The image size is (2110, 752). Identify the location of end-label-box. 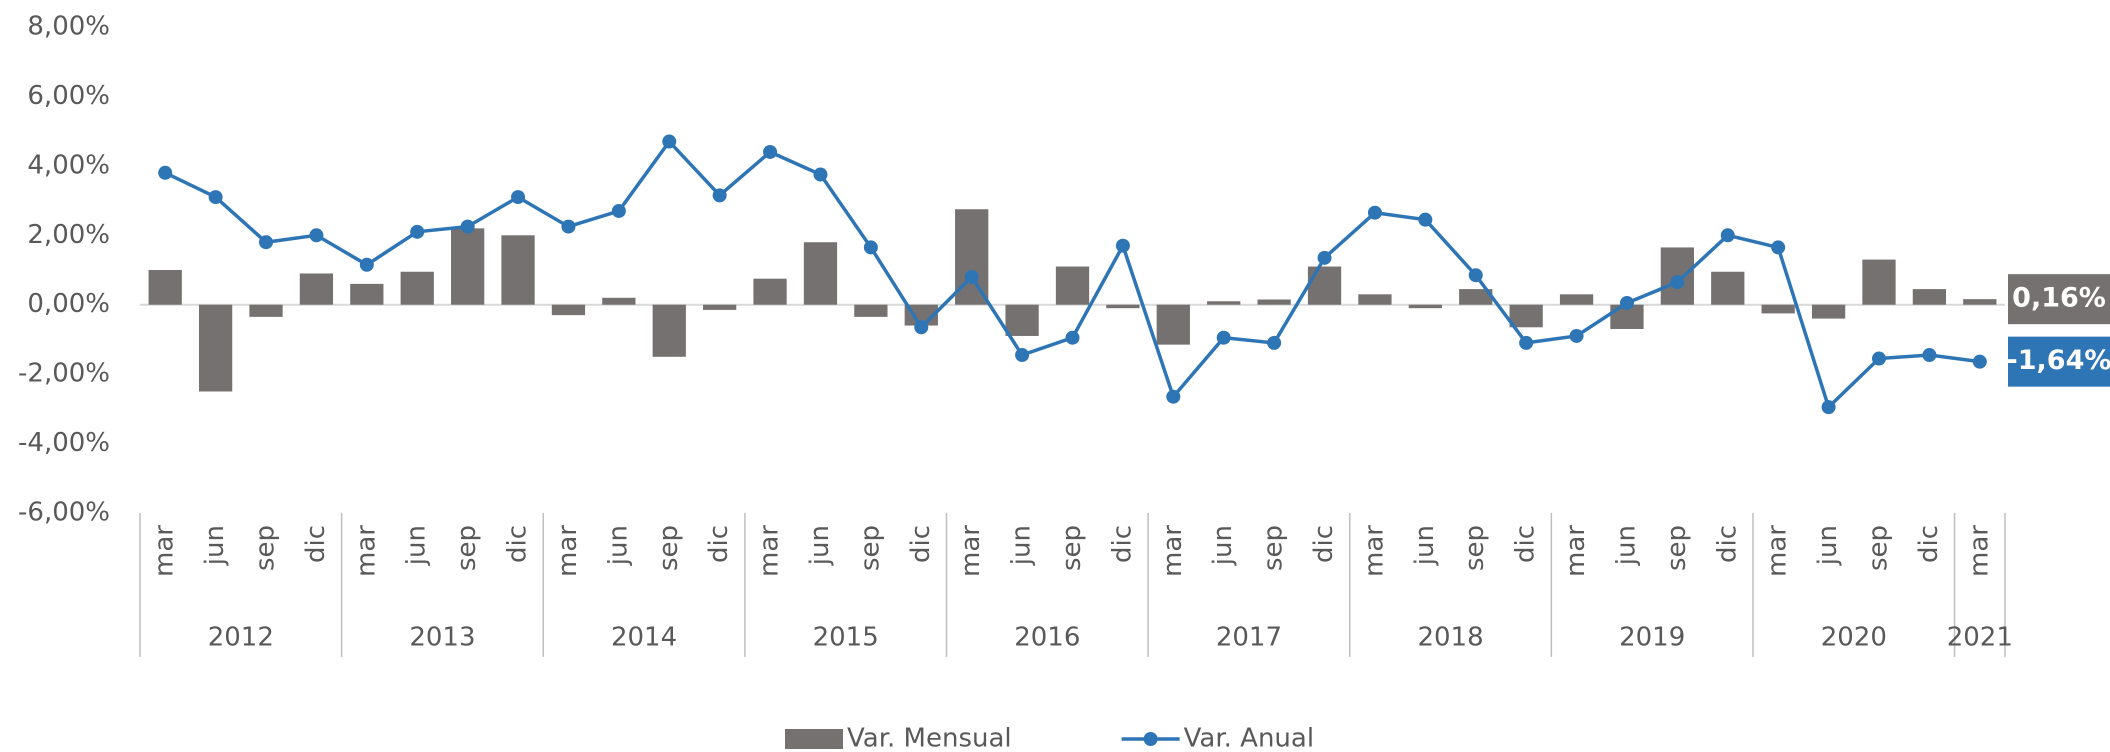
(2059, 299).